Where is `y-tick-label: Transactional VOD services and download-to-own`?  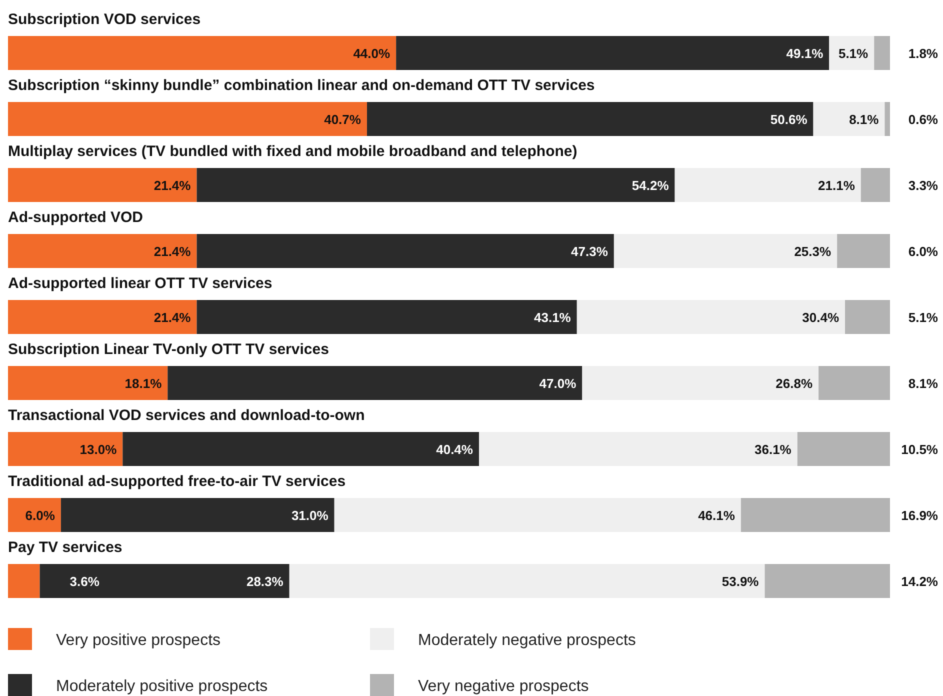
y-tick-label: Transactional VOD services and download-to-own is located at coordinates (186, 415).